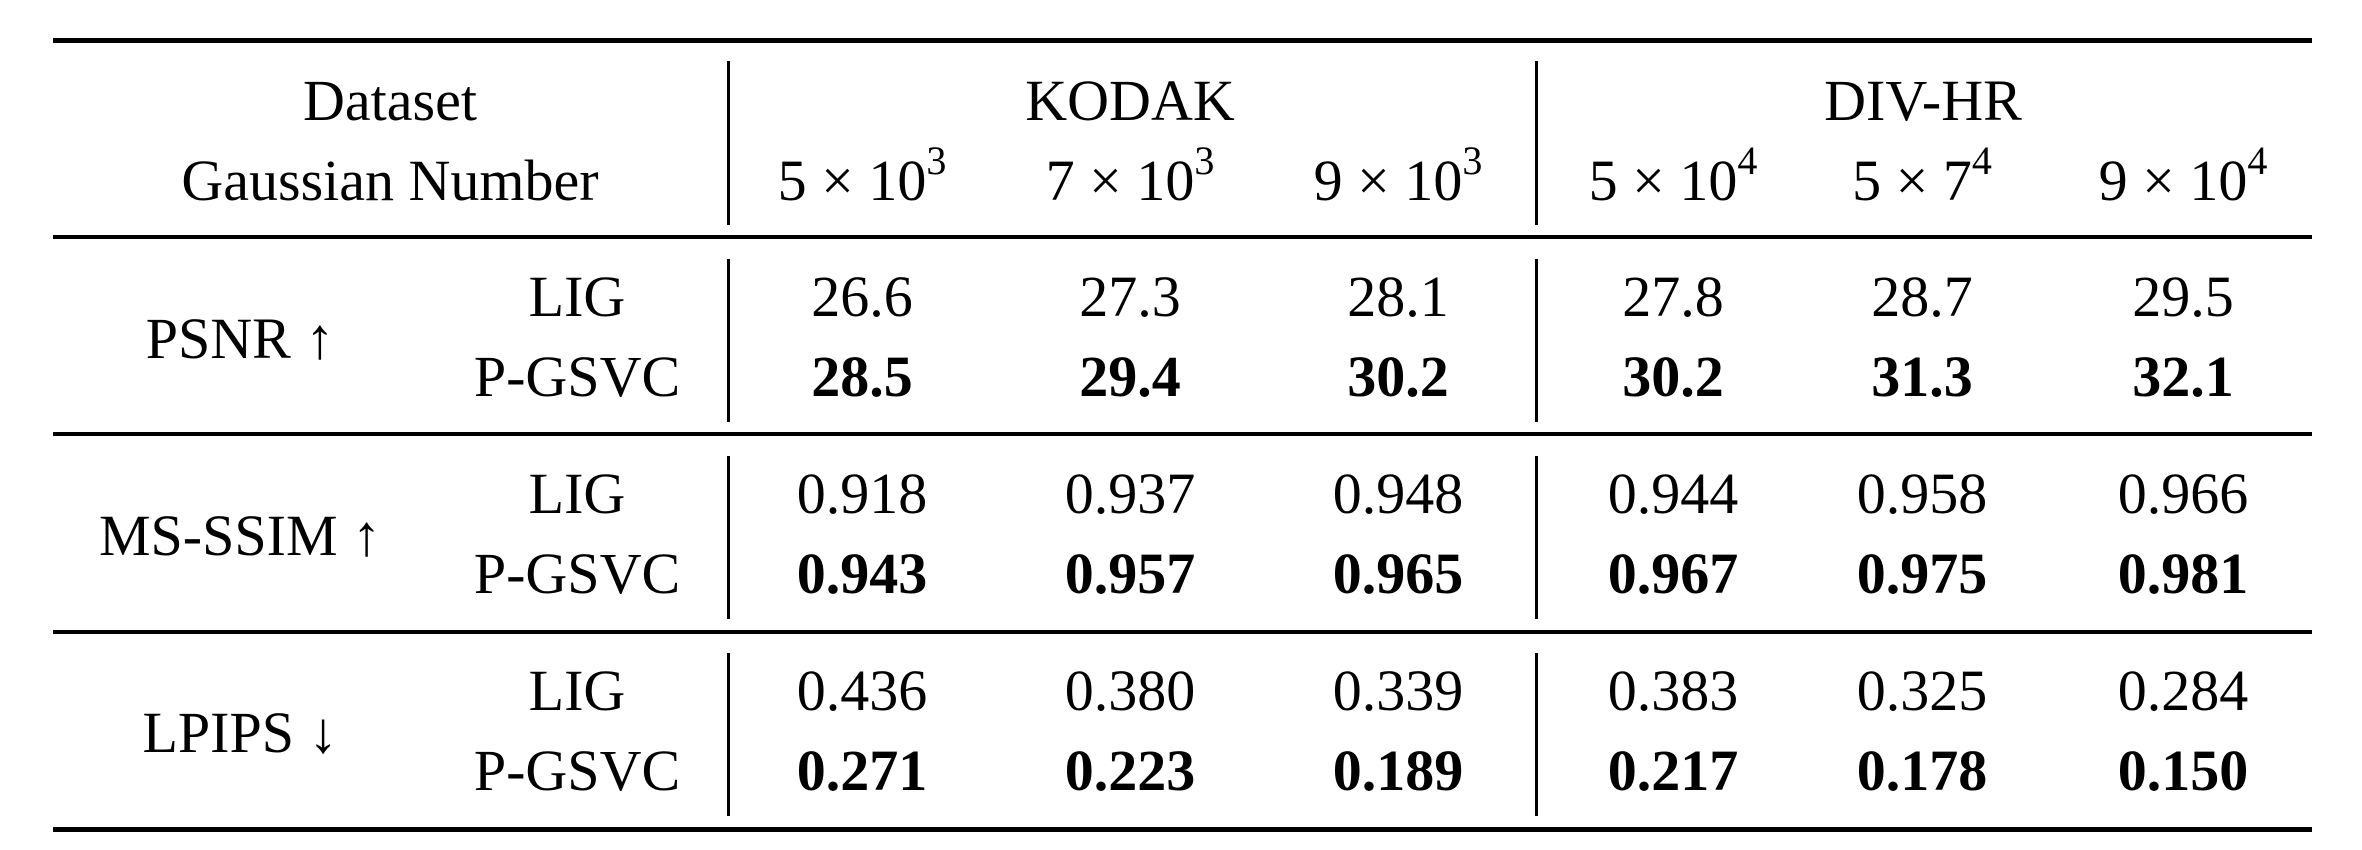 This screenshot has height=850, width=2362. Describe the element at coordinates (1182, 40) in the screenshot. I see `top-rule` at that location.